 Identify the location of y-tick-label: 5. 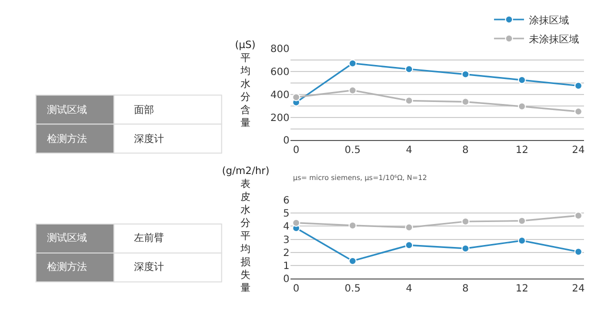
(286, 214).